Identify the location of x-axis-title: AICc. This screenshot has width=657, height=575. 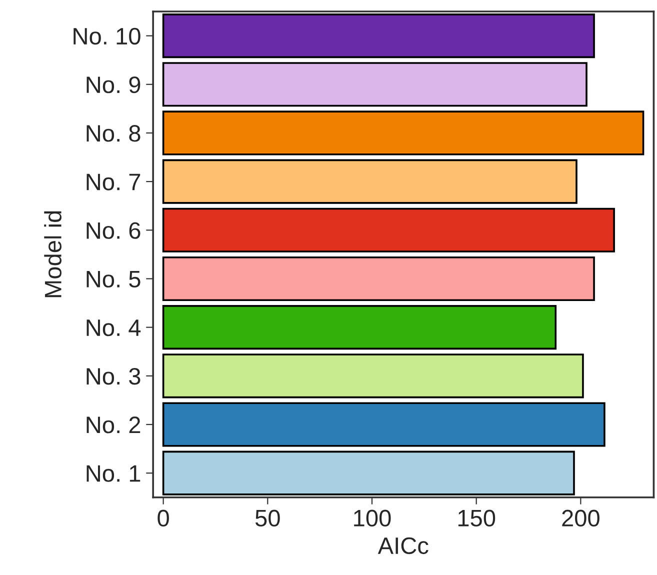
(403, 545).